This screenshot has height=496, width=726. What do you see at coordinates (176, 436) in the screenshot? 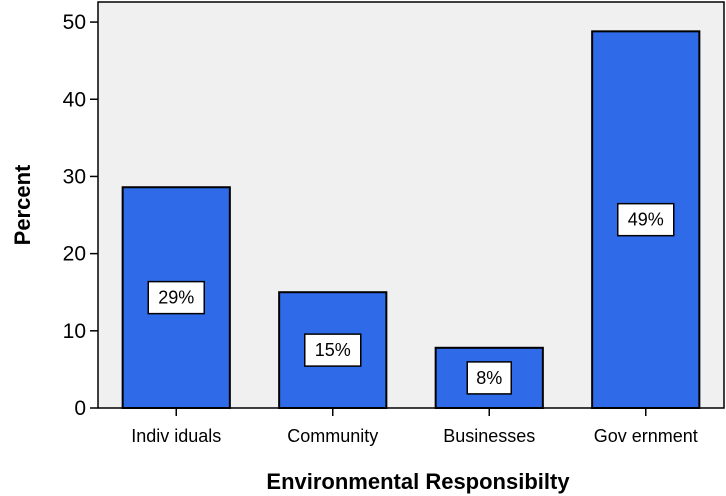
I see `x-category-label: Indiv iduals` at bounding box center [176, 436].